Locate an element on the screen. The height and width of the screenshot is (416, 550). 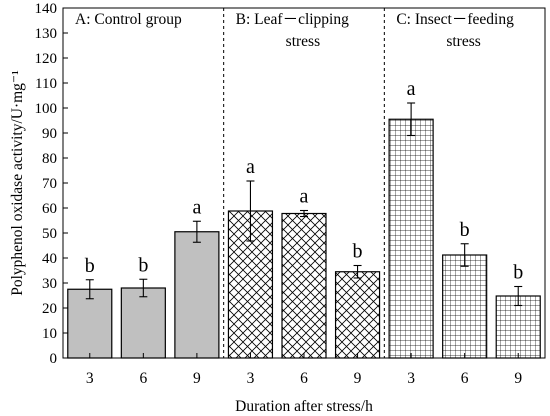
y-tick-label: 40 is located at coordinates (49, 259).